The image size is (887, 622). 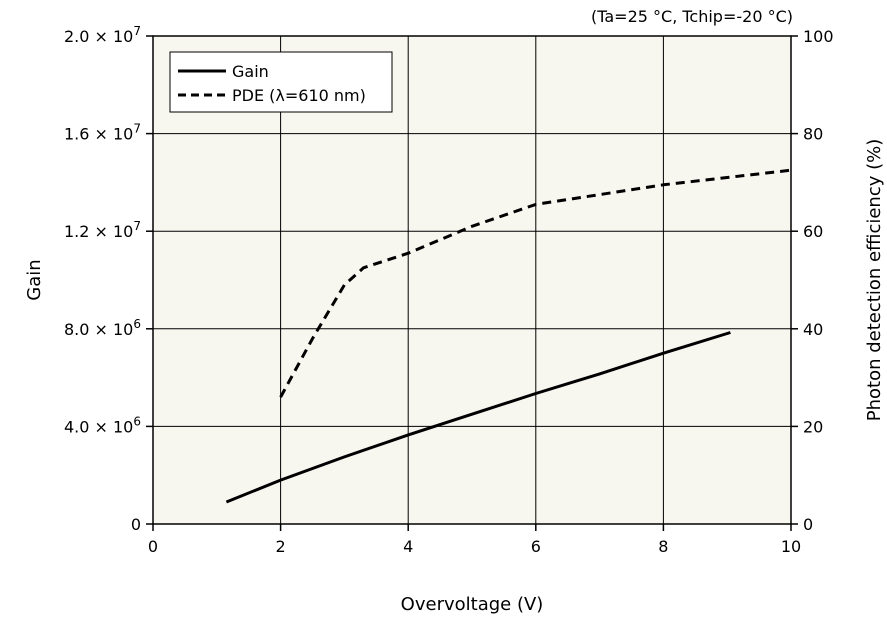 What do you see at coordinates (813, 426) in the screenshot?
I see `y-right-tick-label: 20` at bounding box center [813, 426].